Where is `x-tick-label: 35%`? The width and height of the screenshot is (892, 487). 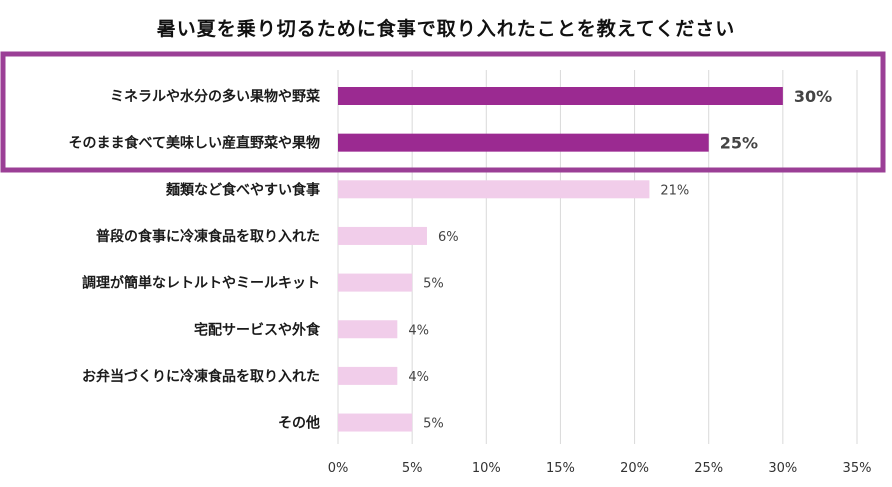 x-tick-label: 35% is located at coordinates (857, 468).